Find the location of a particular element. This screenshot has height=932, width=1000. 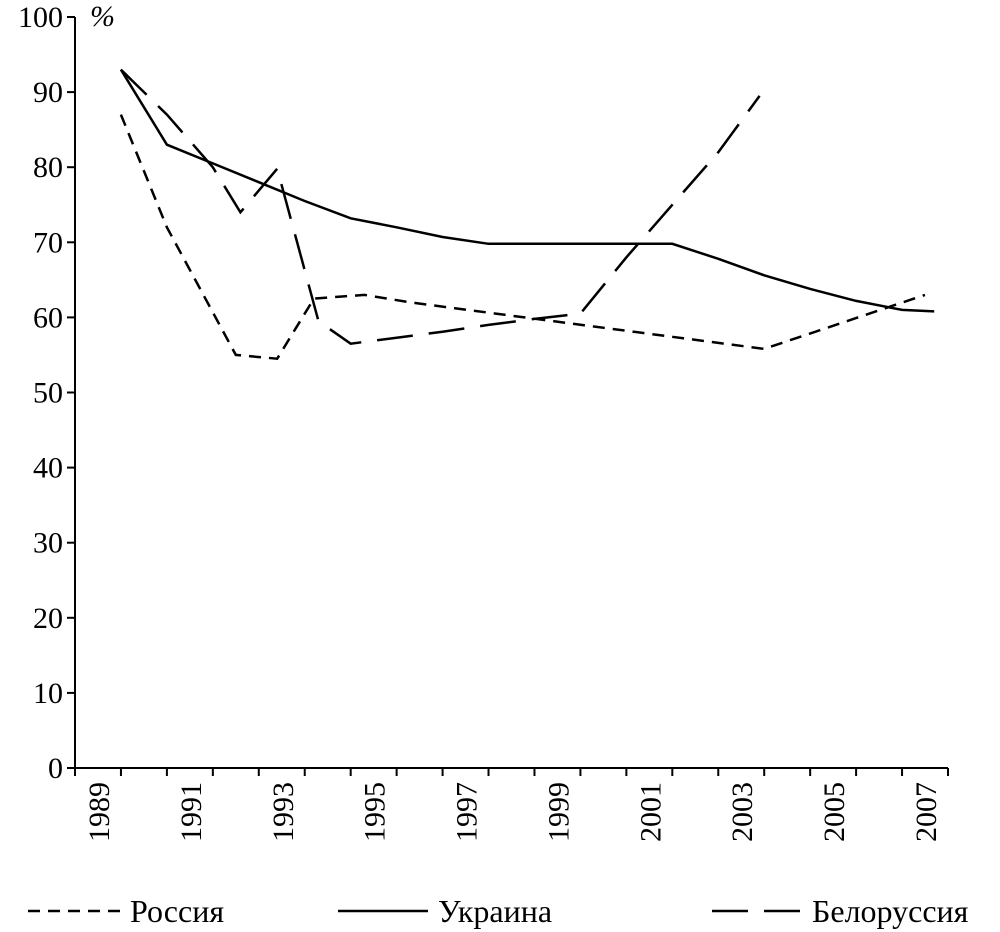

legend: Россия Украина Белоруссия is located at coordinates (500, 911).